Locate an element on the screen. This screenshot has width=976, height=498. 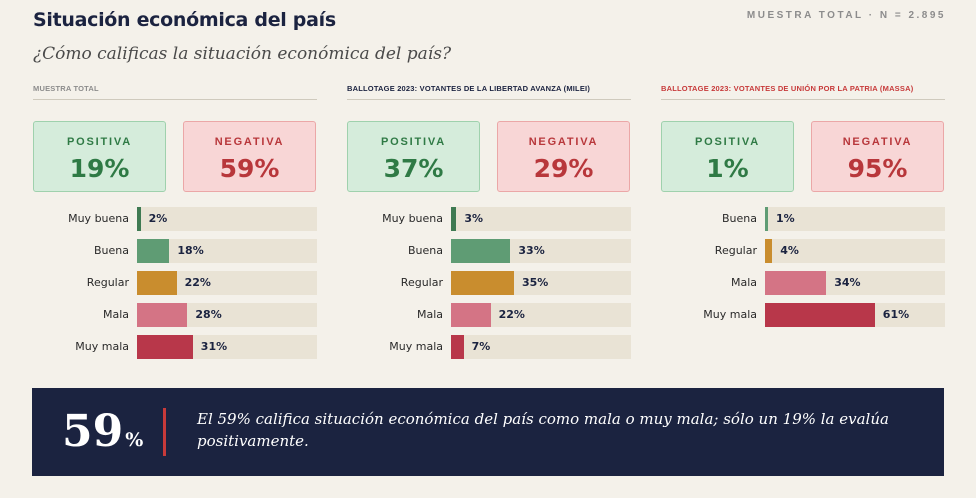
value-label: 31% is located at coordinates (214, 346).